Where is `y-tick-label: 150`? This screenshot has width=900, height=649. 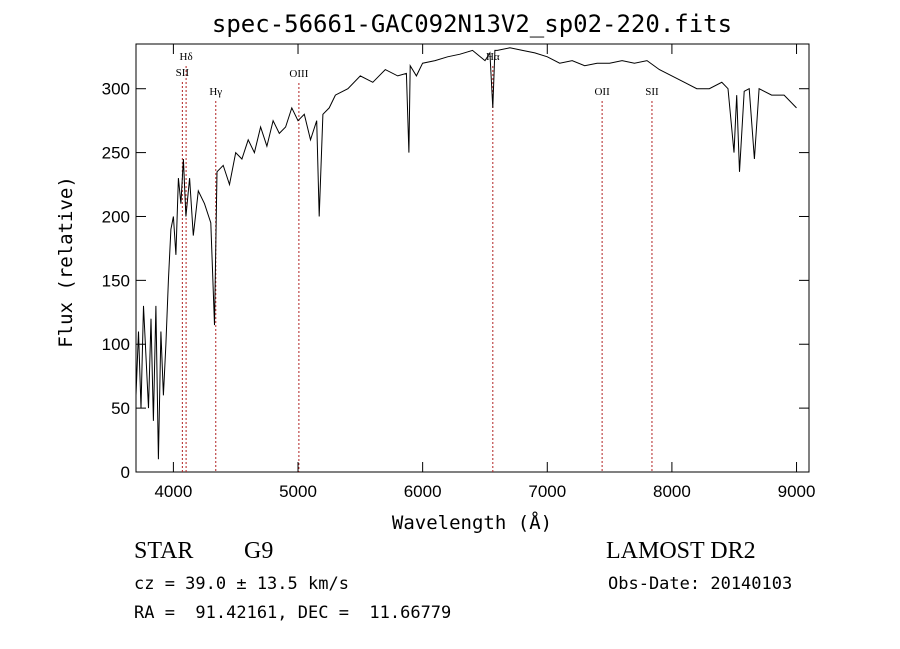
y-tick-label: 150 is located at coordinates (116, 280).